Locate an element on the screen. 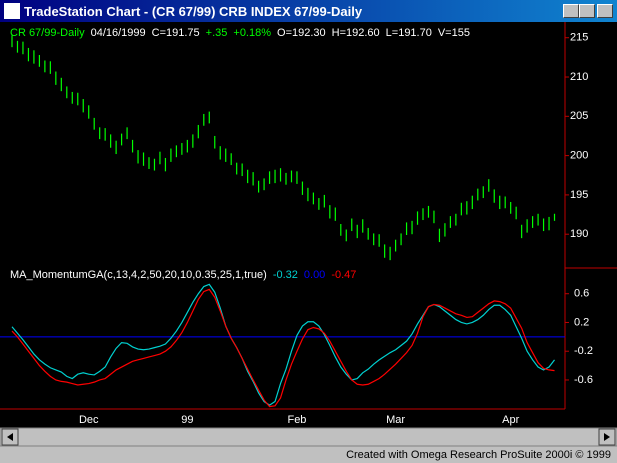 This screenshot has height=463, width=617. zero-line-label: 0.00 is located at coordinates (314, 275).